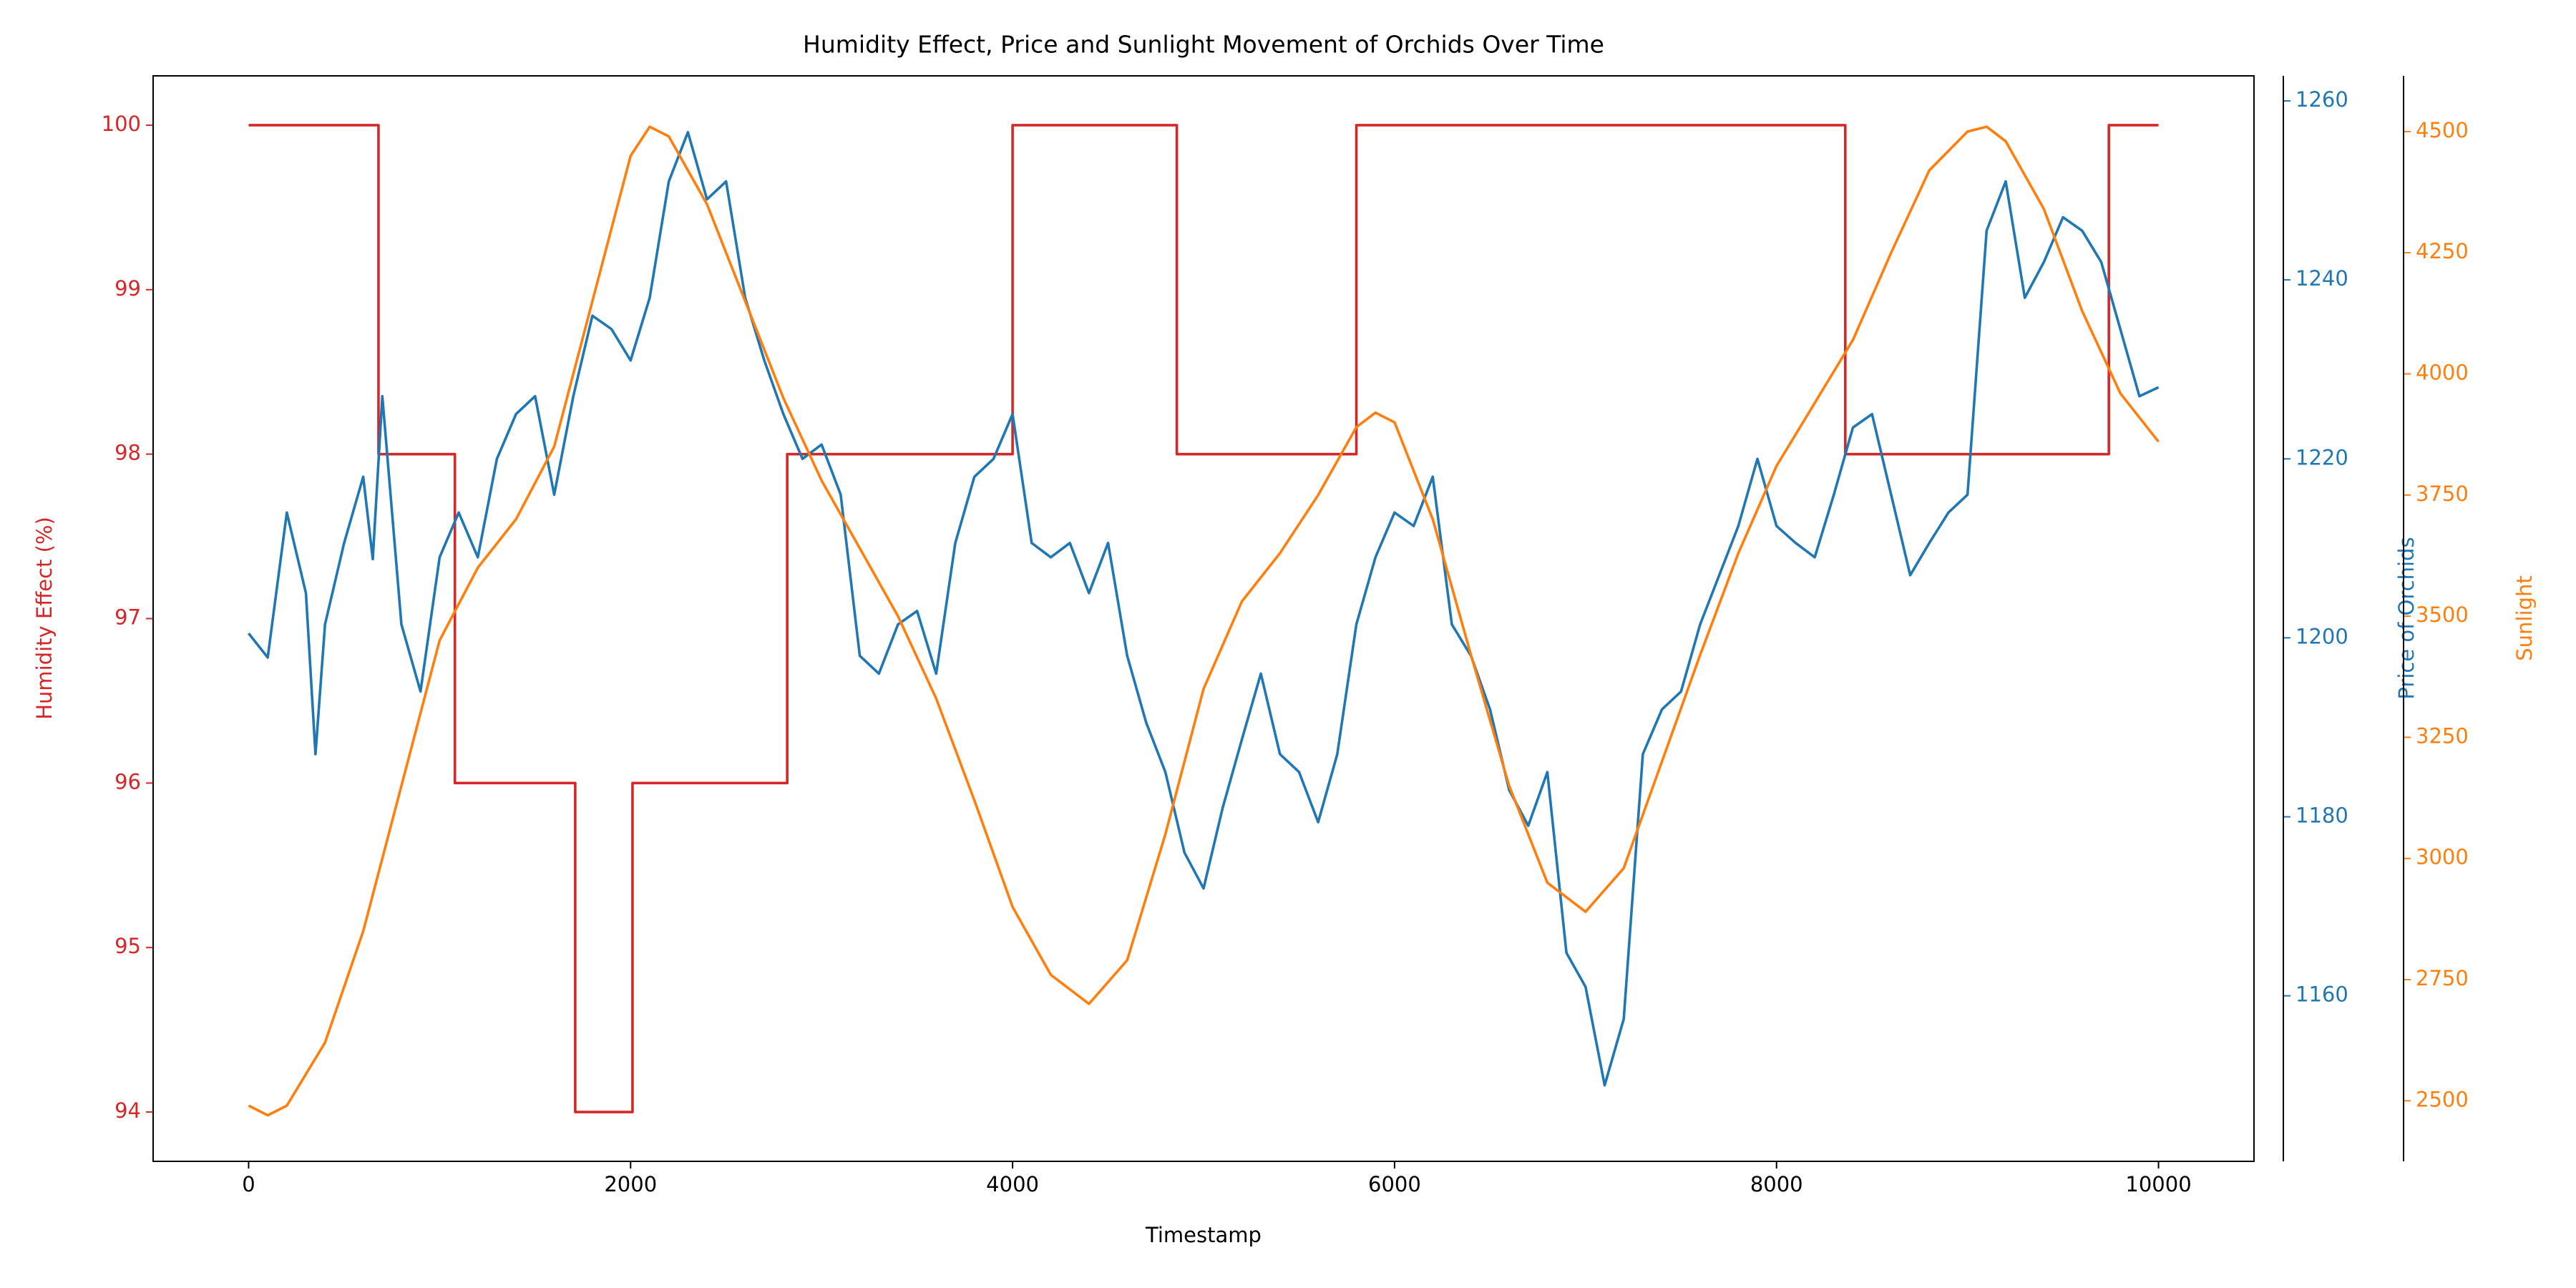 This screenshot has height=1288, width=2576. What do you see at coordinates (127, 453) in the screenshot?
I see `y-tick-label: 98` at bounding box center [127, 453].